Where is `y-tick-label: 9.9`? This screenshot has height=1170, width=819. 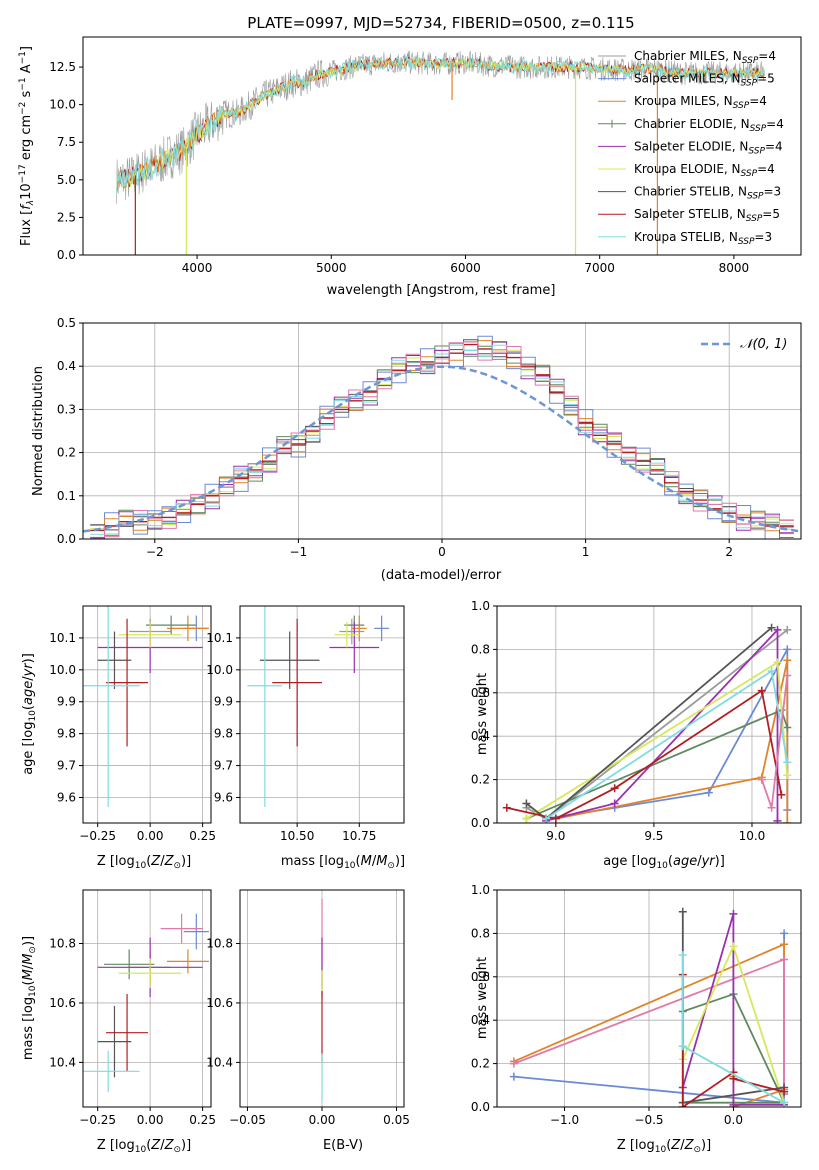
y-tick-label: 9.9 is located at coordinates (223, 702).